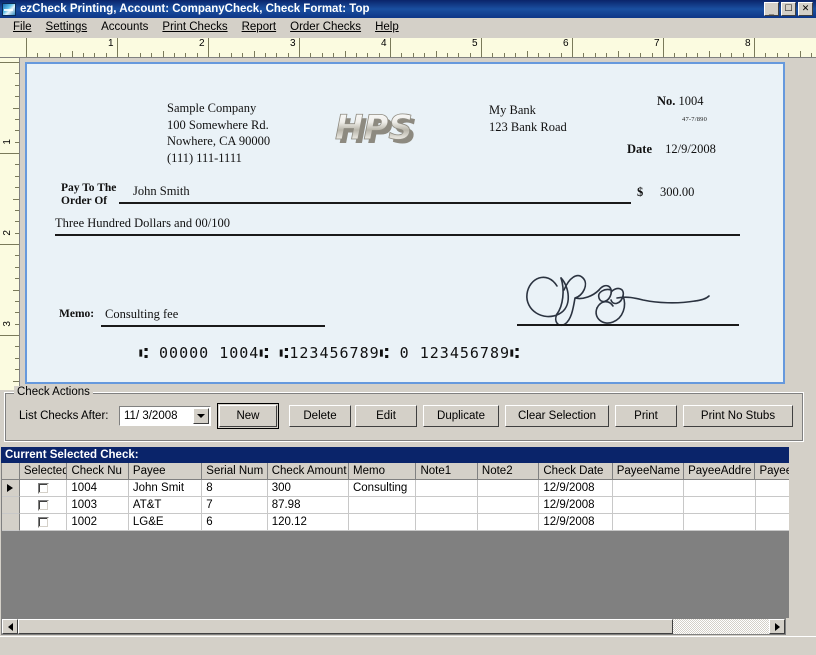  Describe the element at coordinates (98, 522) in the screenshot. I see `grid-cell-check-num: 1002` at that location.